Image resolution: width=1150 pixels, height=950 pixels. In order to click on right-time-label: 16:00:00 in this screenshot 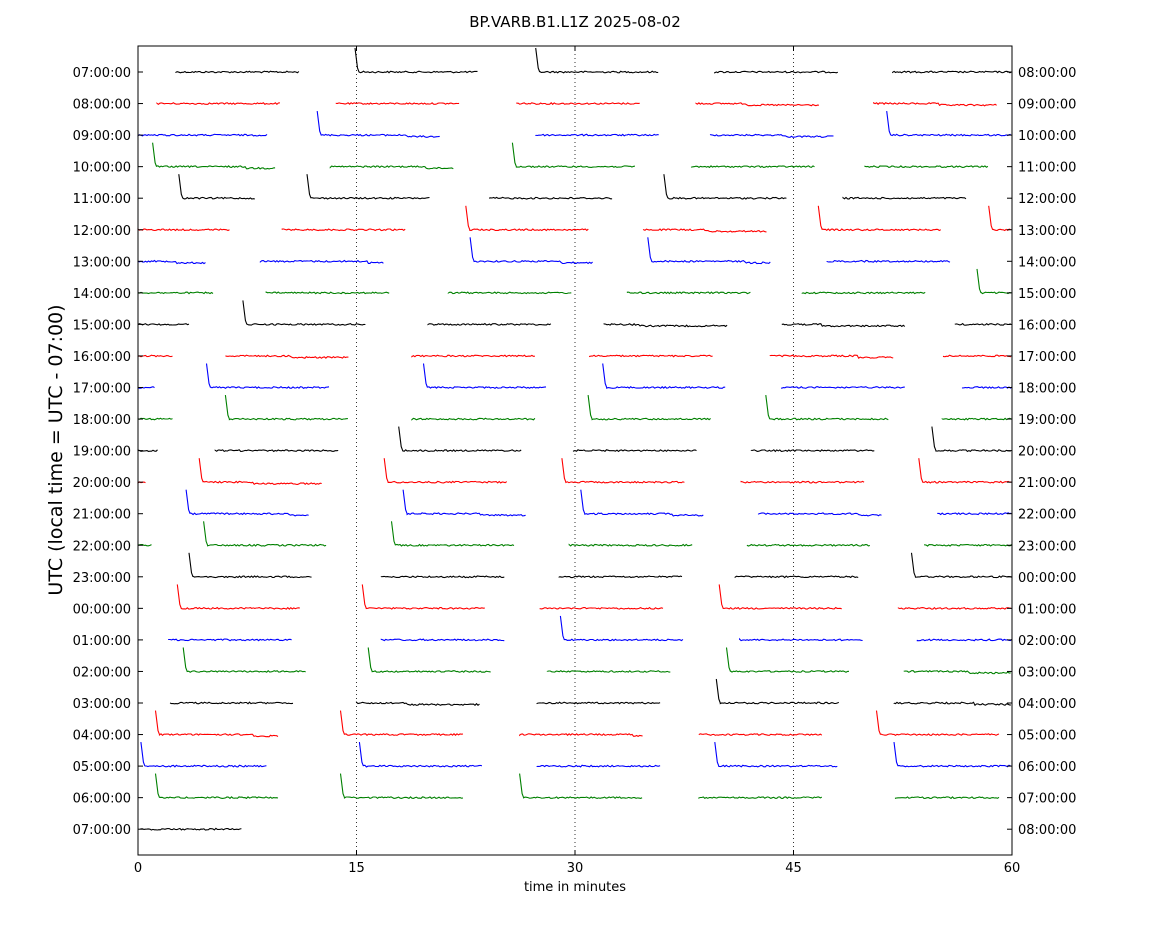, I will do `click(1047, 325)`.